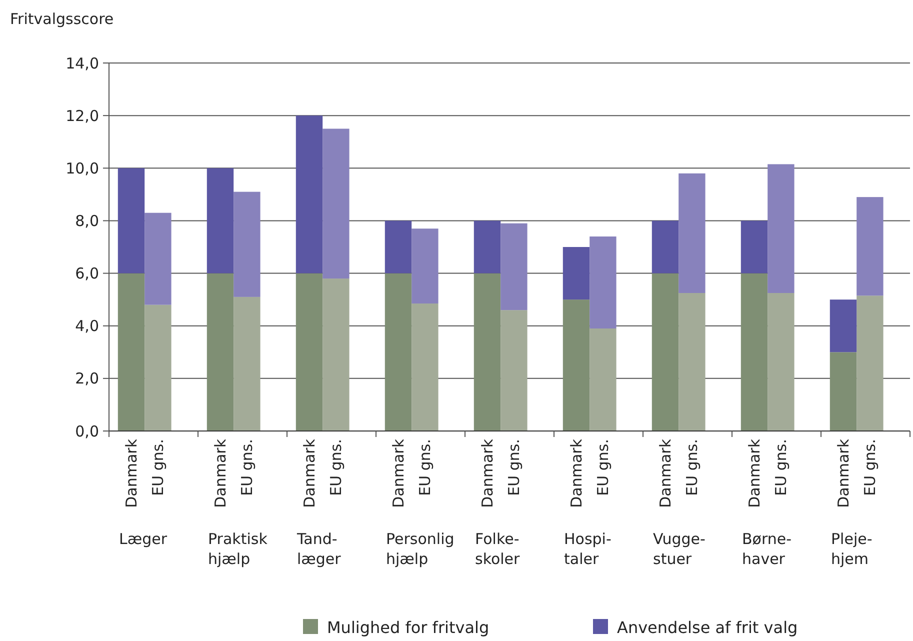  Describe the element at coordinates (851, 549) in the screenshot. I see `text: Pleje- hjem` at that location.